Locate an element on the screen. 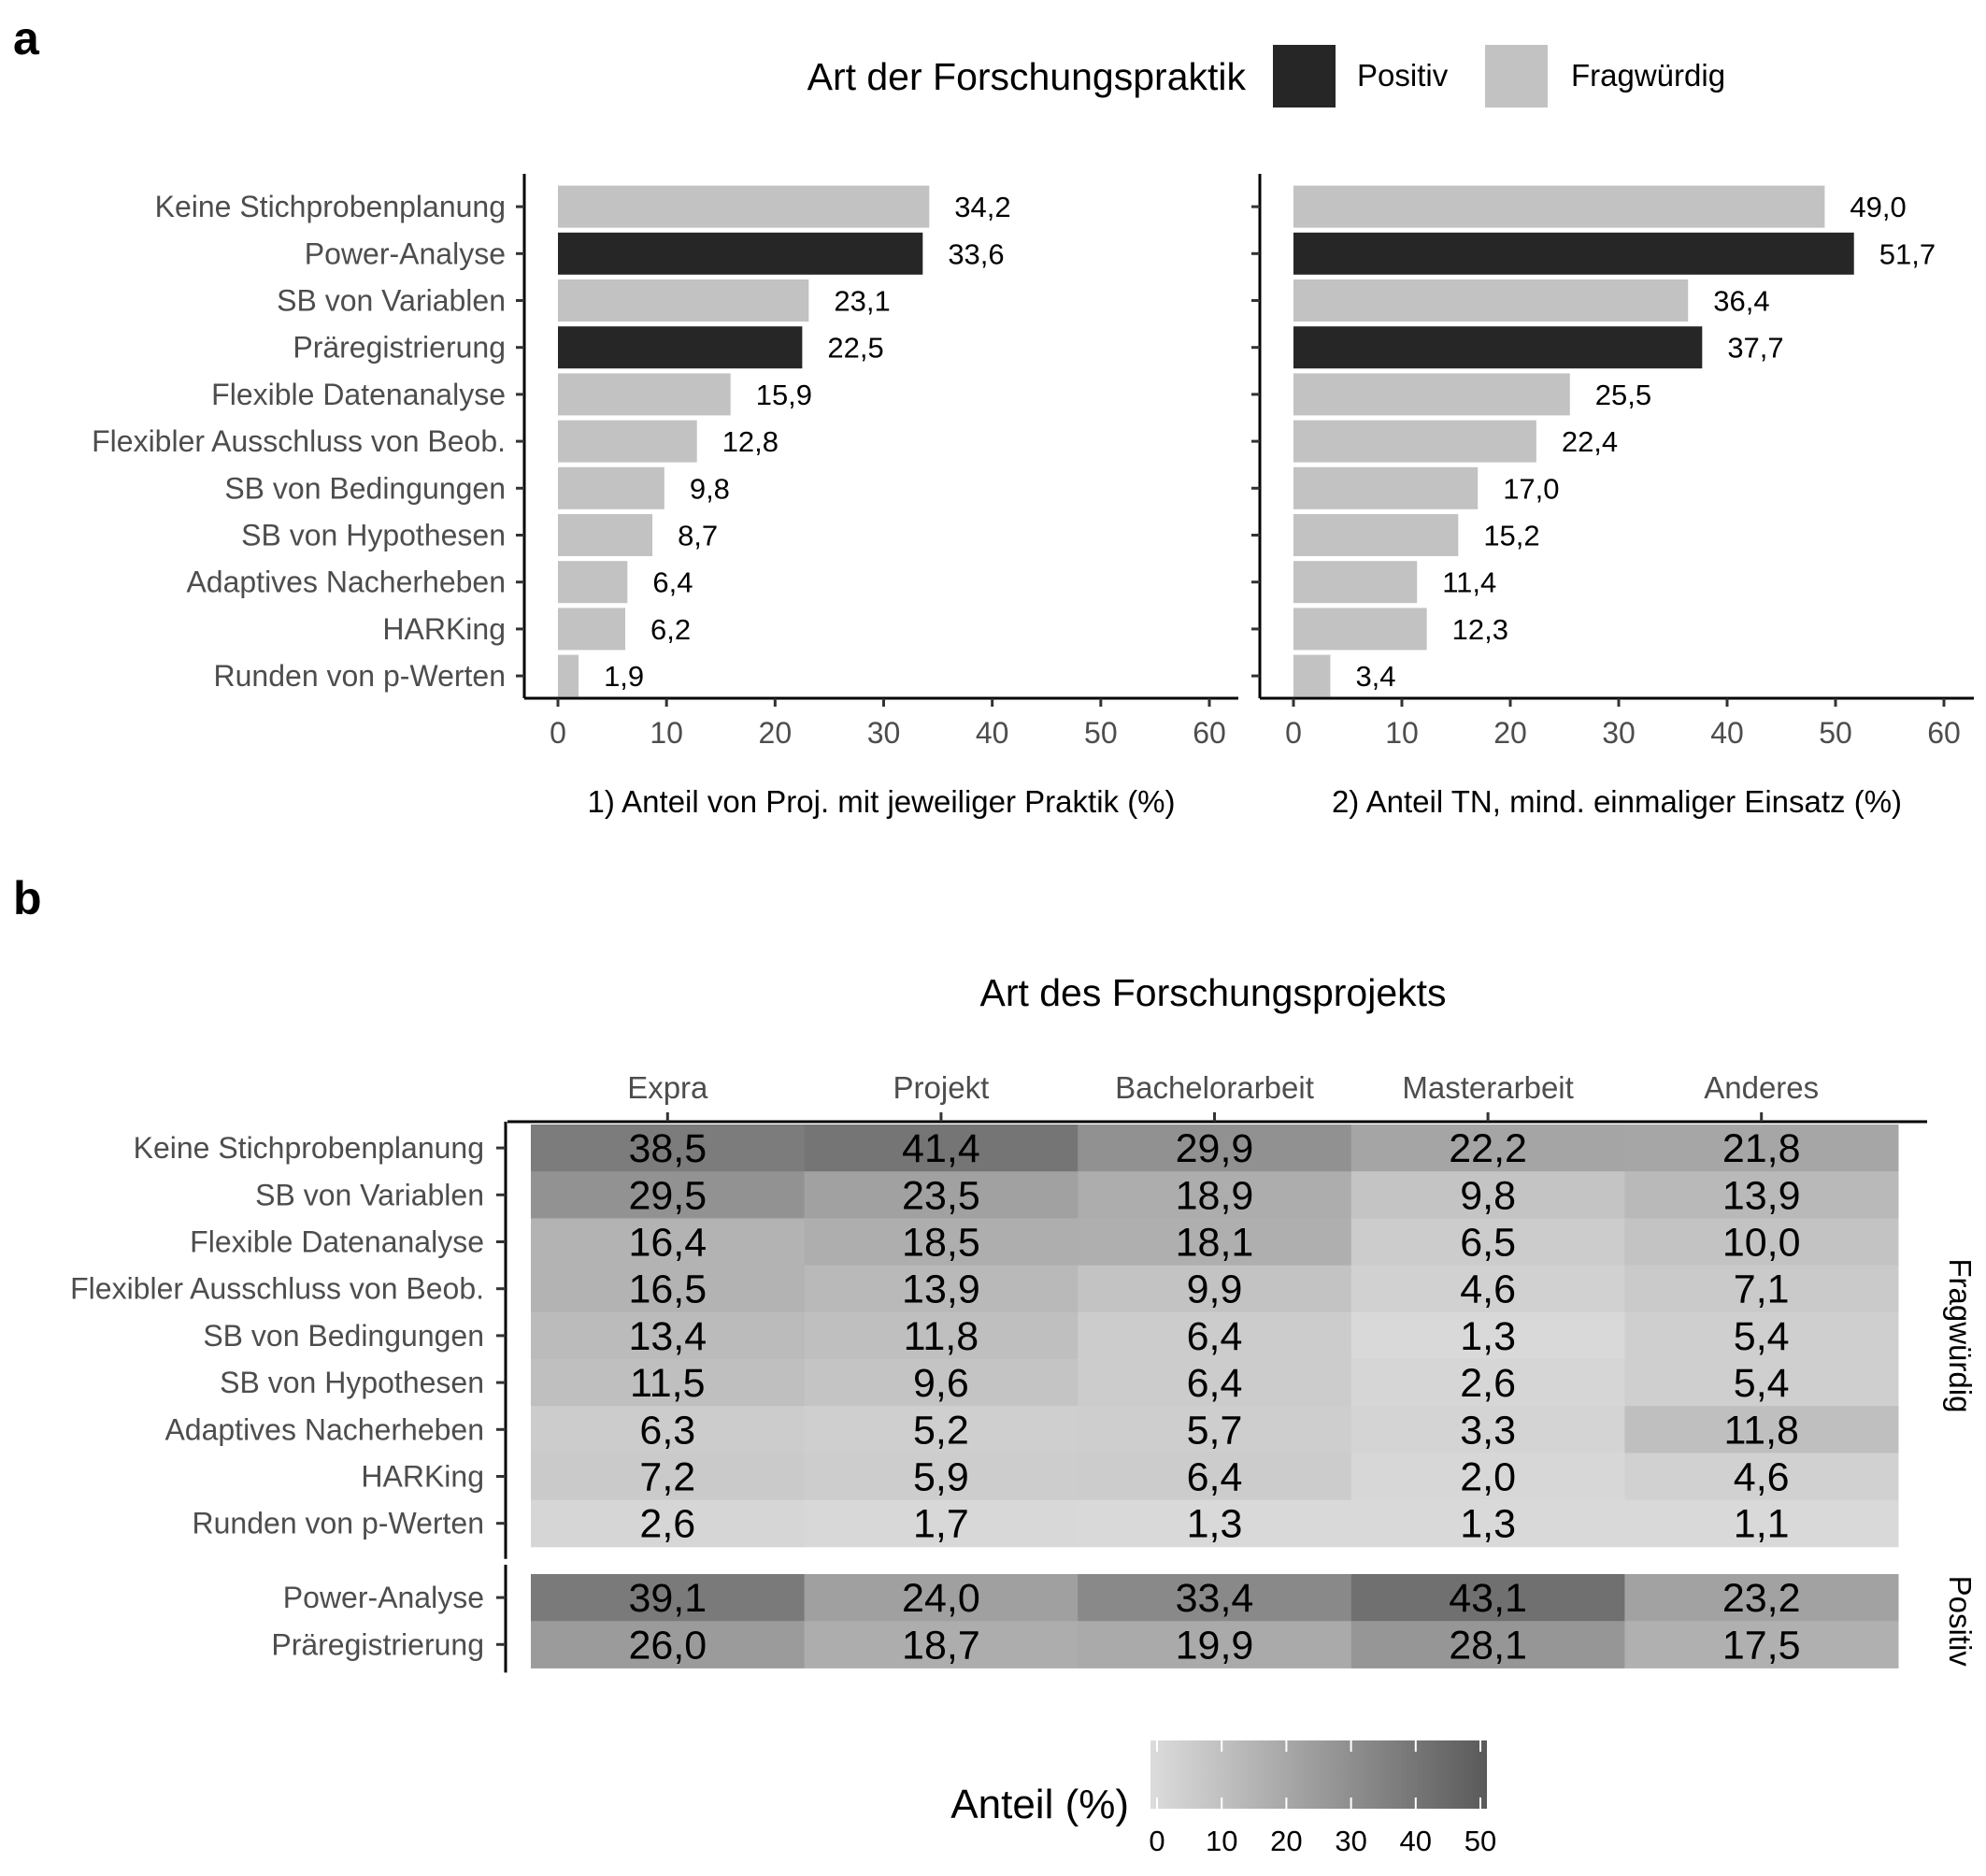 This screenshot has width=1986, height=1876. colorbar-tick-label: 50 is located at coordinates (1480, 1841).